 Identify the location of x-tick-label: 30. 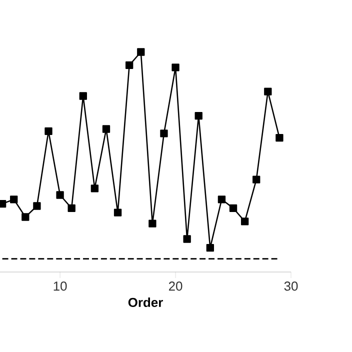
(291, 286).